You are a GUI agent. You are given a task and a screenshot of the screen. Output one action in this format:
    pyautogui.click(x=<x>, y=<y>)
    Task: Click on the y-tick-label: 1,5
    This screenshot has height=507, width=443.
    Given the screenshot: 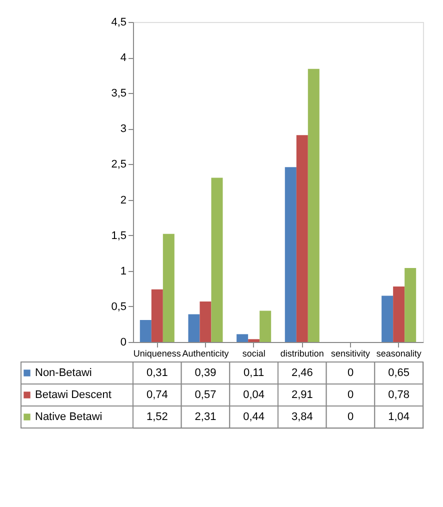 What is the action you would take?
    pyautogui.click(x=118, y=236)
    